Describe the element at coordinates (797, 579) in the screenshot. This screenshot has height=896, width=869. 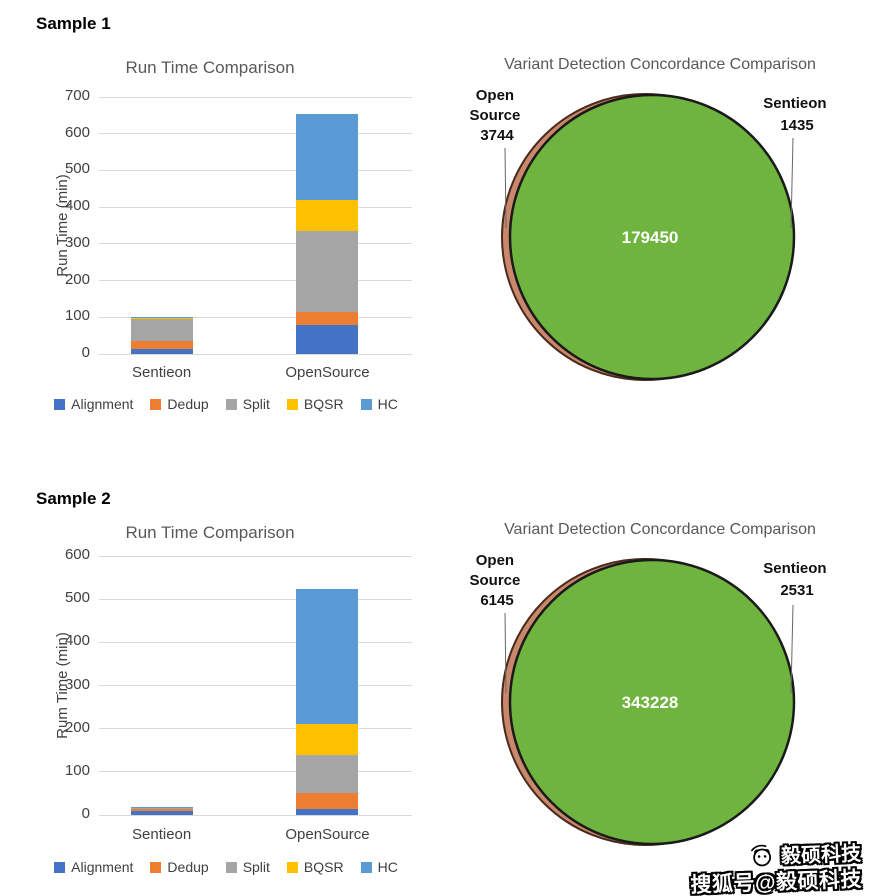
I see `sentieon-label: Sentieon 2531` at that location.